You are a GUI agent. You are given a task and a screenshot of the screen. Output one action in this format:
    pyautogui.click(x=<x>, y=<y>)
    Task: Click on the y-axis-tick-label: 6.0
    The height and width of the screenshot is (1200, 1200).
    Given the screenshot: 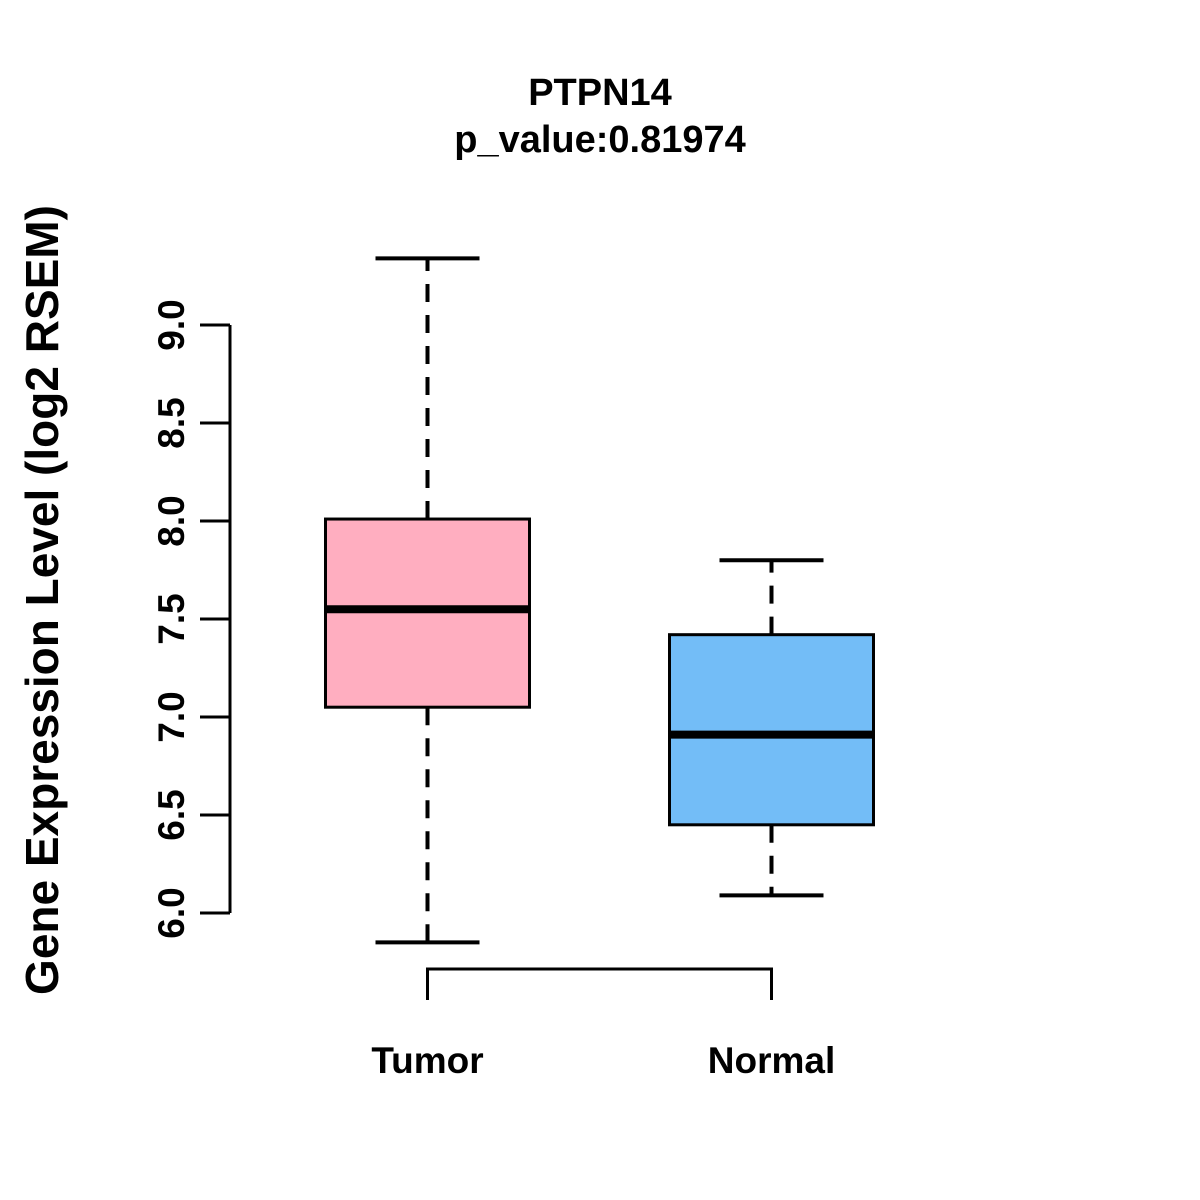 What is the action you would take?
    pyautogui.click(x=171, y=912)
    